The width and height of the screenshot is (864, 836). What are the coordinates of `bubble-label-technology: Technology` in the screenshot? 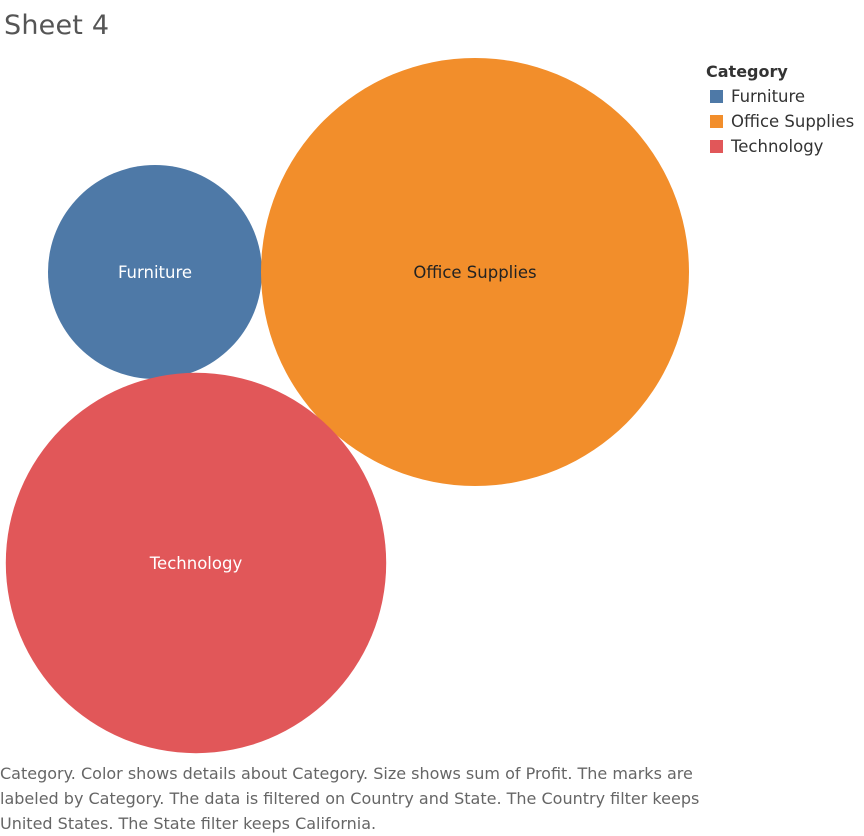 It's located at (196, 563).